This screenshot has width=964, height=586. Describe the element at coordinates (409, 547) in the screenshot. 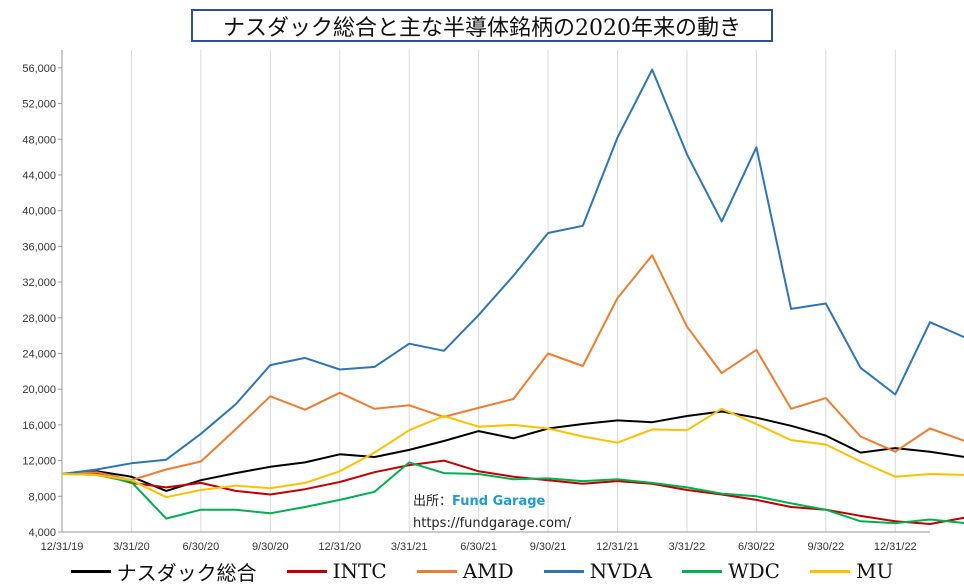

I see `x-tick-label: 3/31/21` at that location.